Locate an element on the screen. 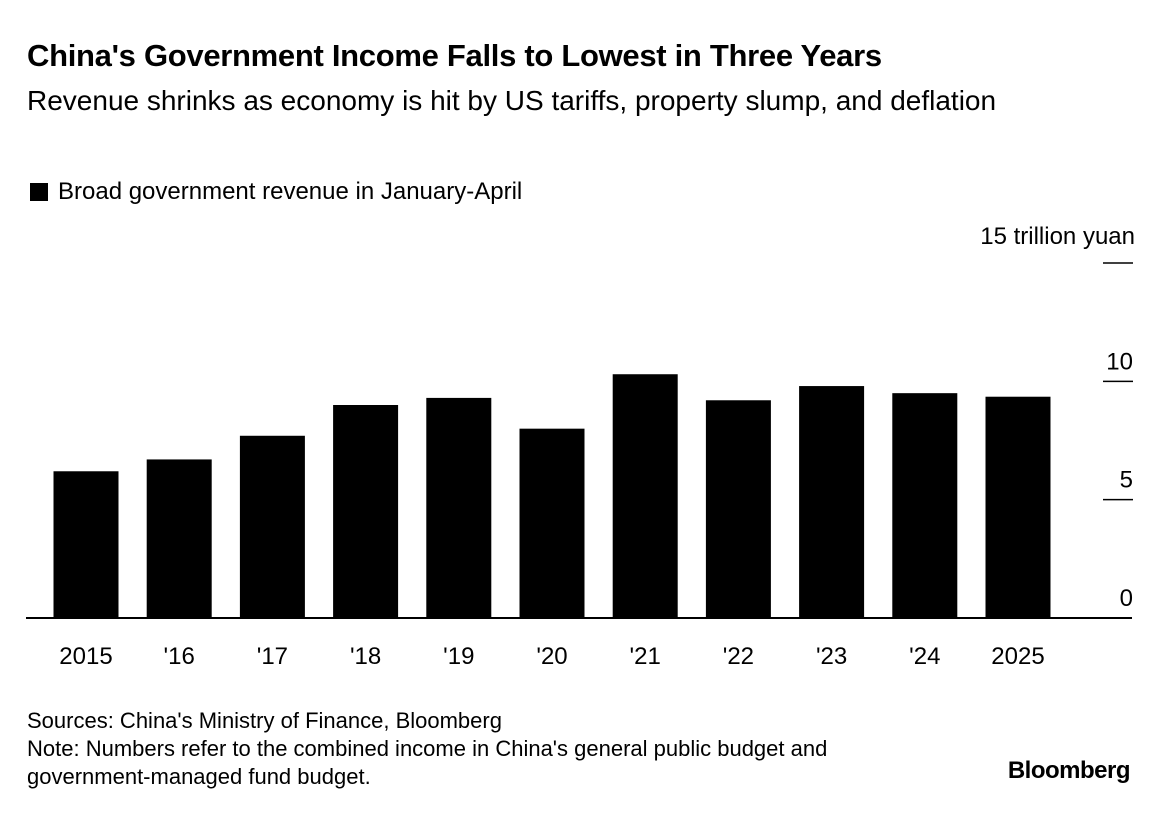 The width and height of the screenshot is (1165, 814). bloomberg-logo: Bloomberg is located at coordinates (1069, 770).